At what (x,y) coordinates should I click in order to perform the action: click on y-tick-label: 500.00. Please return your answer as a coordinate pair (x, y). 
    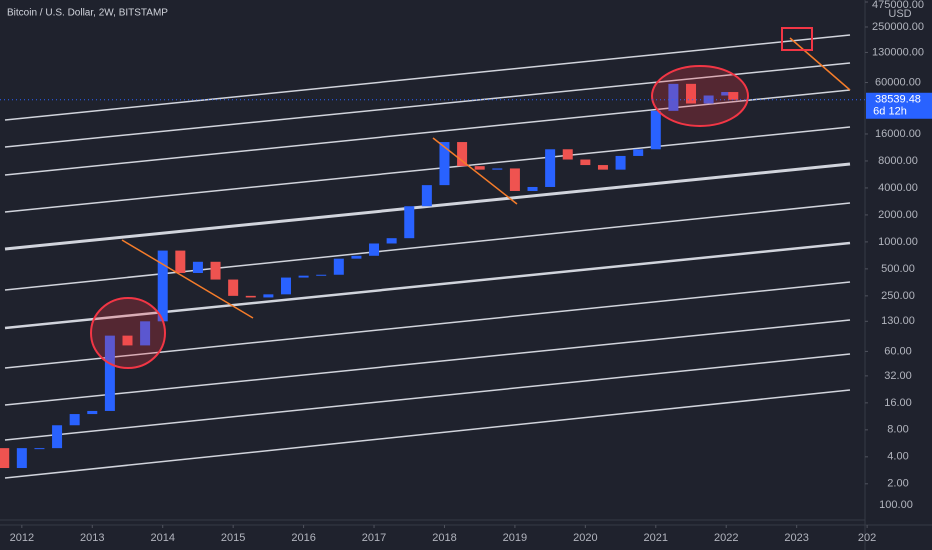
    Looking at the image, I should click on (898, 269).